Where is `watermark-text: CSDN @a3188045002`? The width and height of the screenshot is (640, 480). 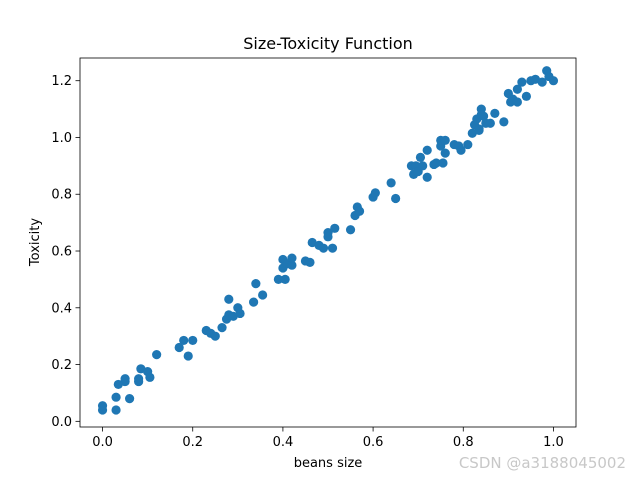
watermark-text: CSDN @a3188045002 is located at coordinates (542, 463).